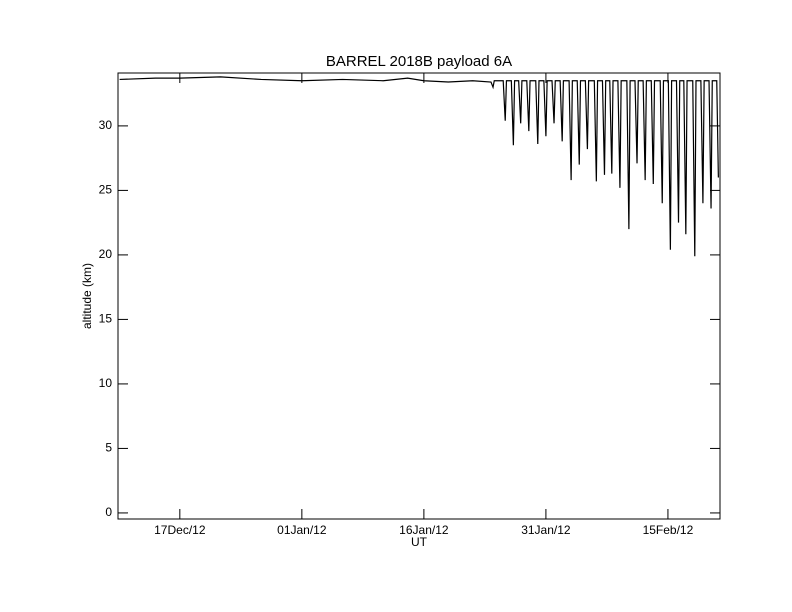 The width and height of the screenshot is (792, 612). What do you see at coordinates (419, 542) in the screenshot?
I see `x-axis-label: UT` at bounding box center [419, 542].